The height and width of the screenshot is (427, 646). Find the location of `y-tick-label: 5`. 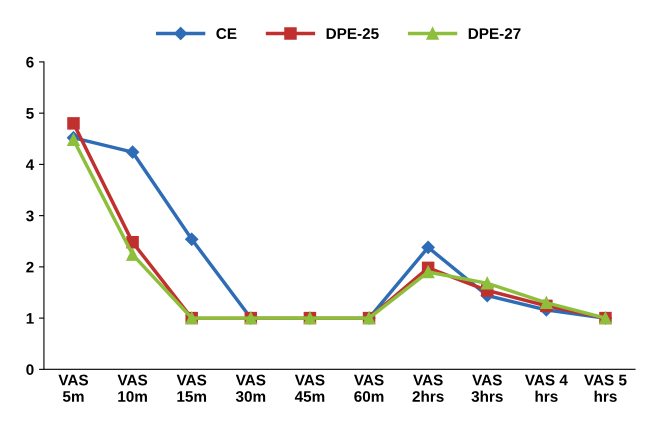

y-tick-label: 5 is located at coordinates (30, 113).